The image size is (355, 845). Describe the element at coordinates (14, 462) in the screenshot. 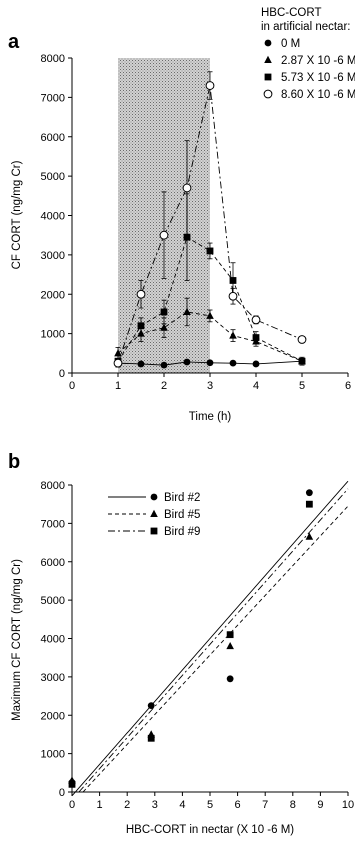

I see `panel-b-label: b` at that location.